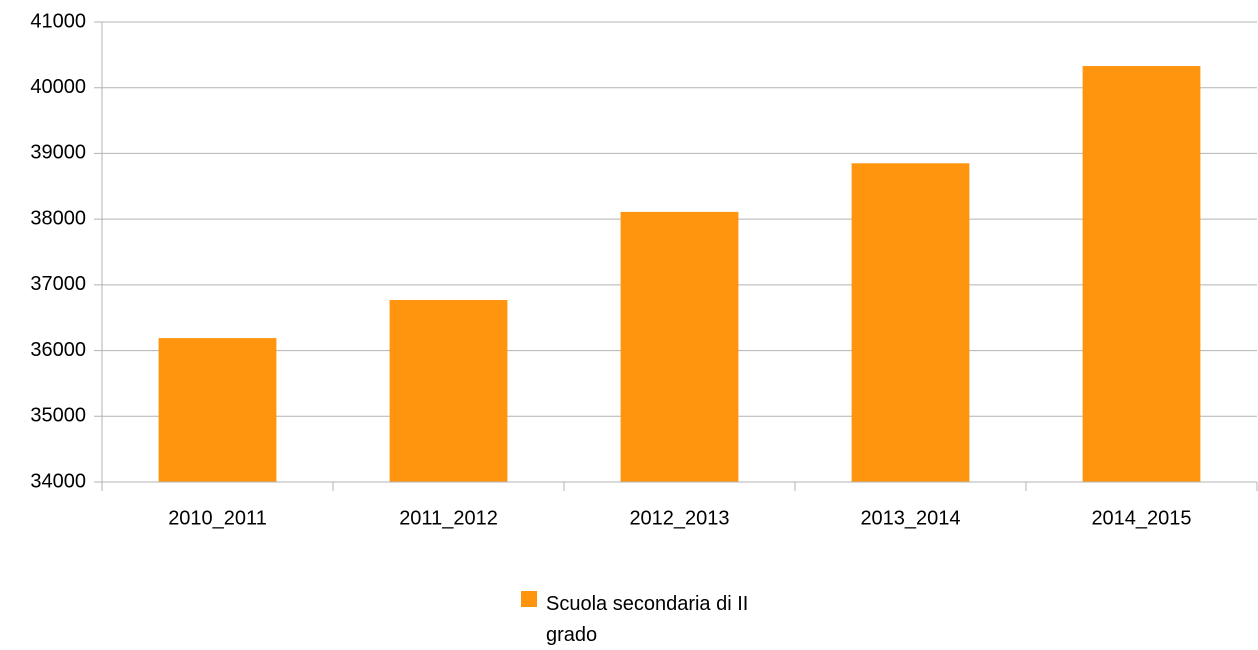 The image size is (1258, 650). What do you see at coordinates (217, 518) in the screenshot?
I see `x-tick-label: 2010_2011` at bounding box center [217, 518].